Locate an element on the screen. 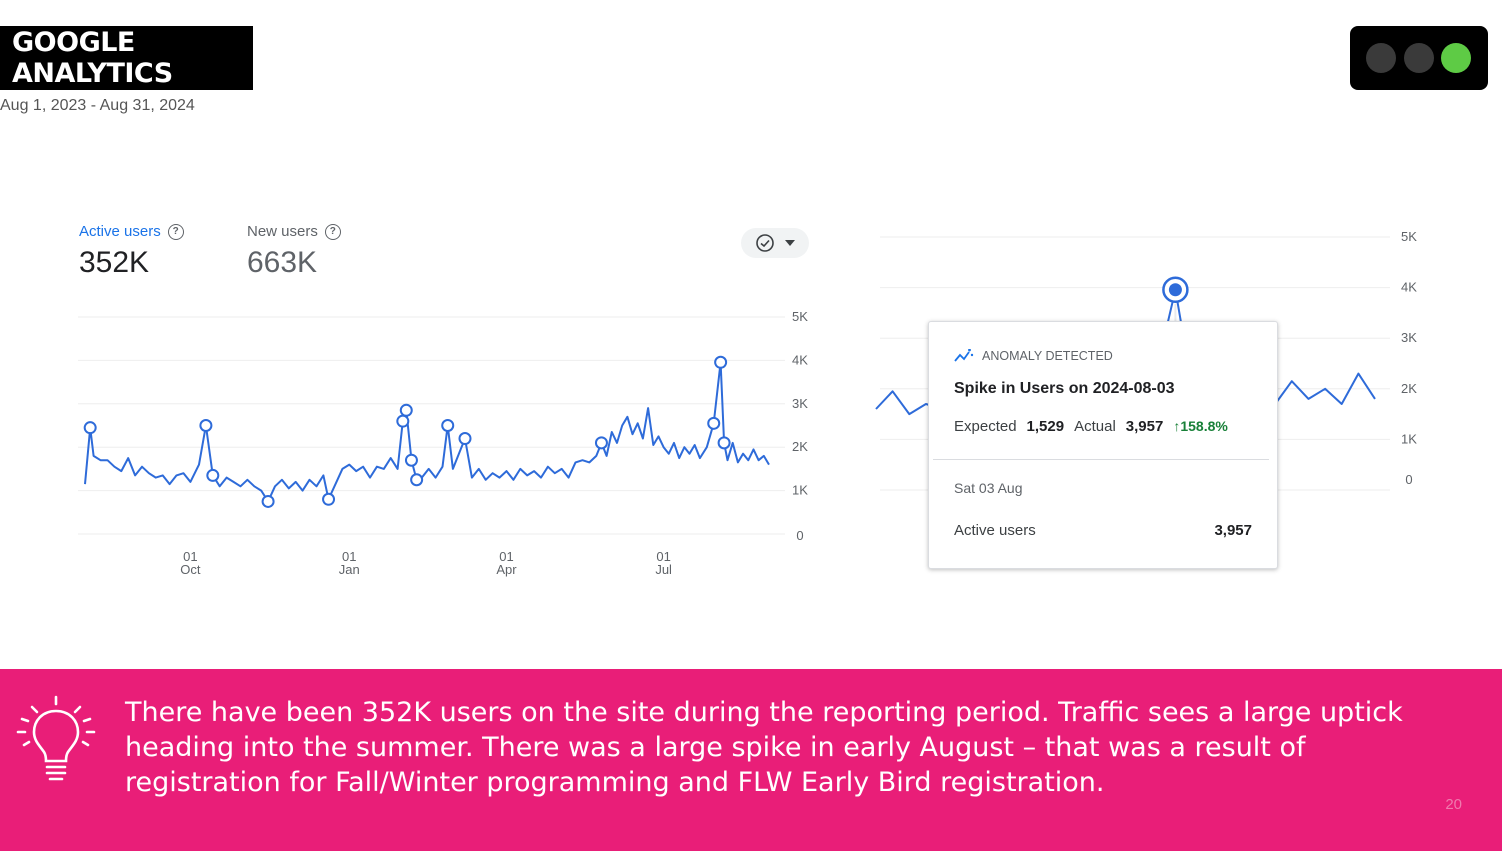 The width and height of the screenshot is (1502, 851). new-users-label: New users is located at coordinates (282, 231).